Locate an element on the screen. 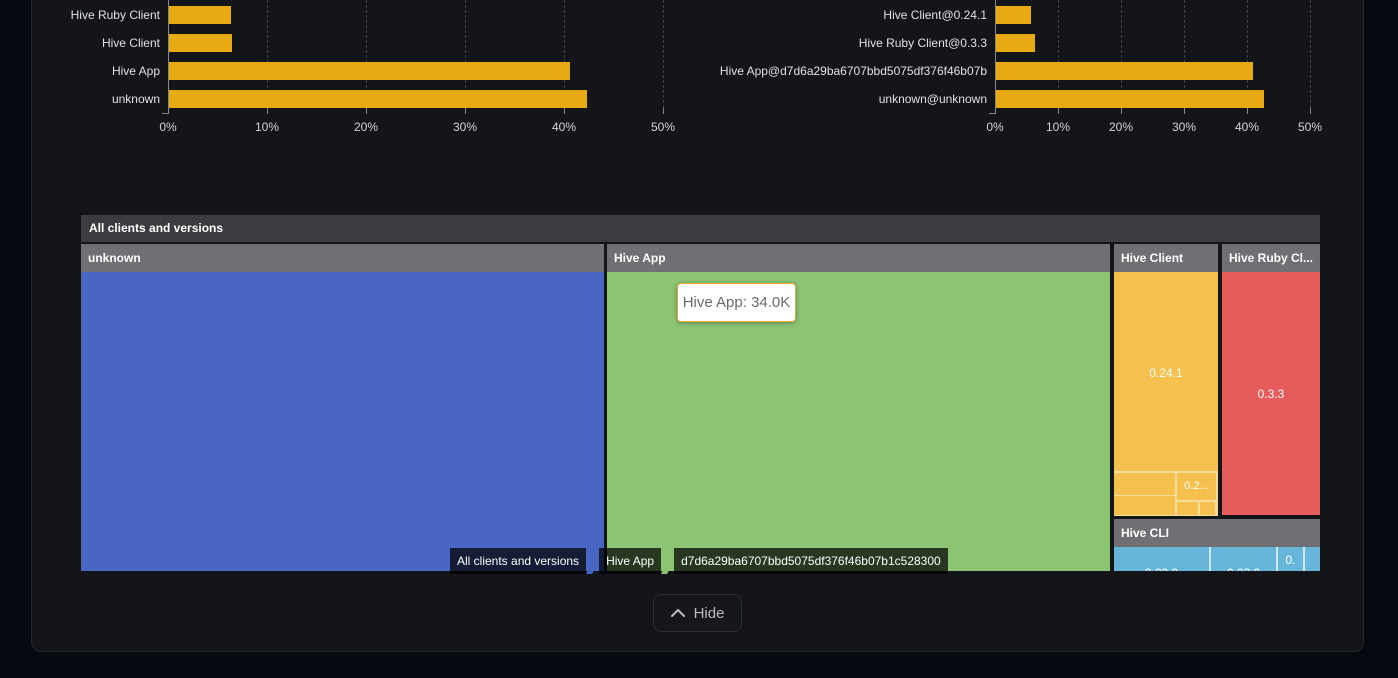 The height and width of the screenshot is (678, 1398). bar-hive-app-hash is located at coordinates (1125, 71).